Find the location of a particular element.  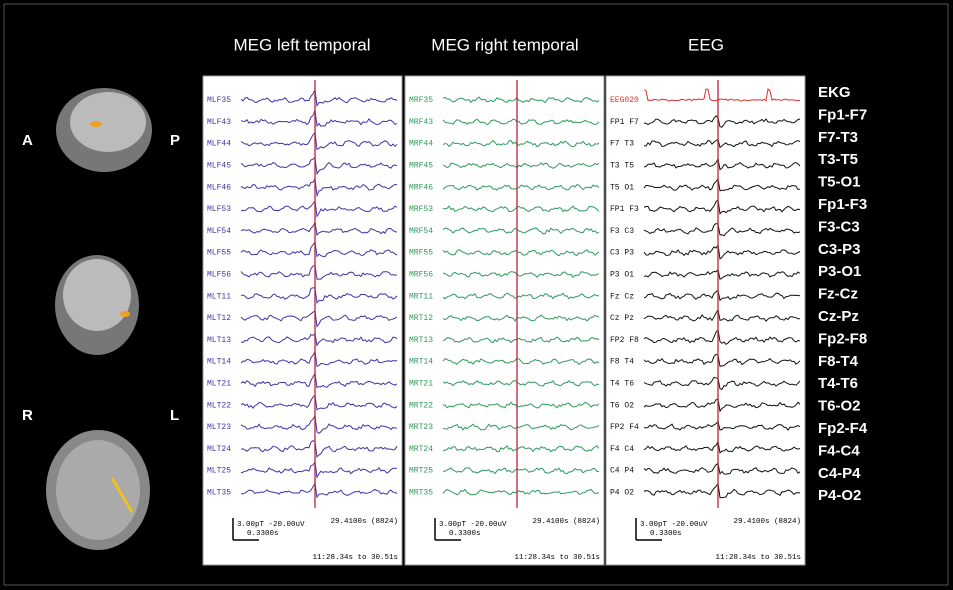

channel-label: F7 T3 is located at coordinates (622, 144).